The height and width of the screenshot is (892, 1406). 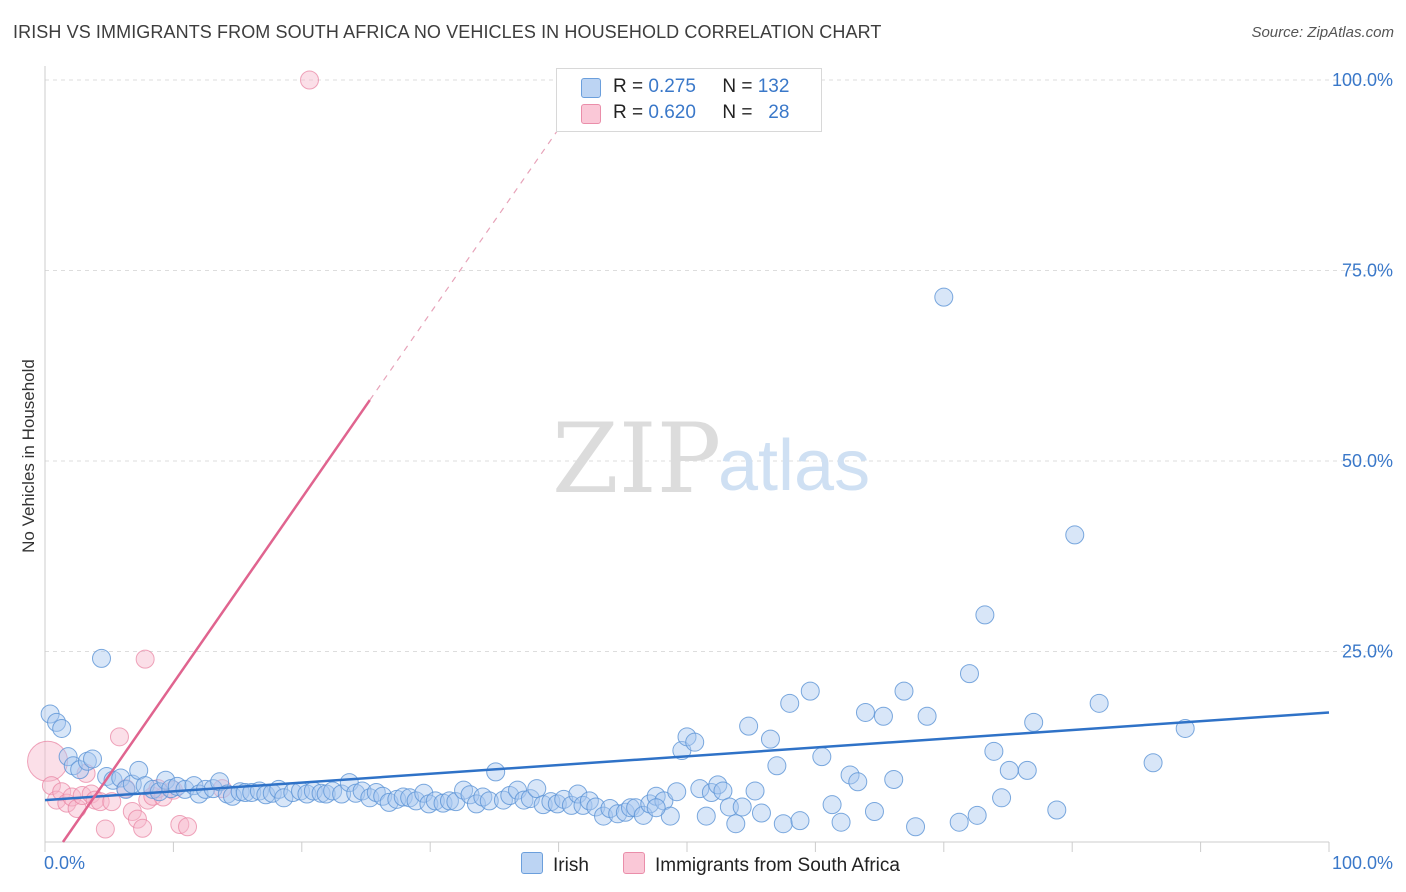 I want to click on y-tick-label-3: 100.0%, so click(x=1362, y=80).